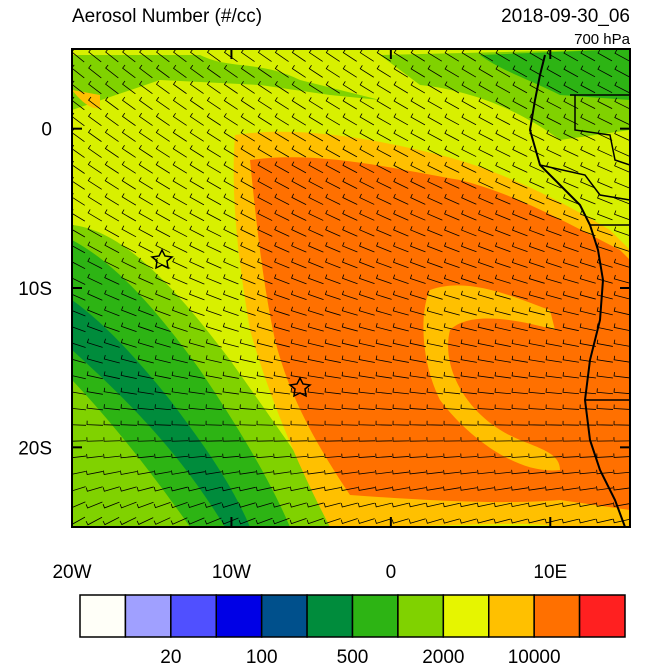 Image resolution: width=650 pixels, height=672 pixels. Describe the element at coordinates (35, 448) in the screenshot. I see `y-tick-label: 20S` at that location.